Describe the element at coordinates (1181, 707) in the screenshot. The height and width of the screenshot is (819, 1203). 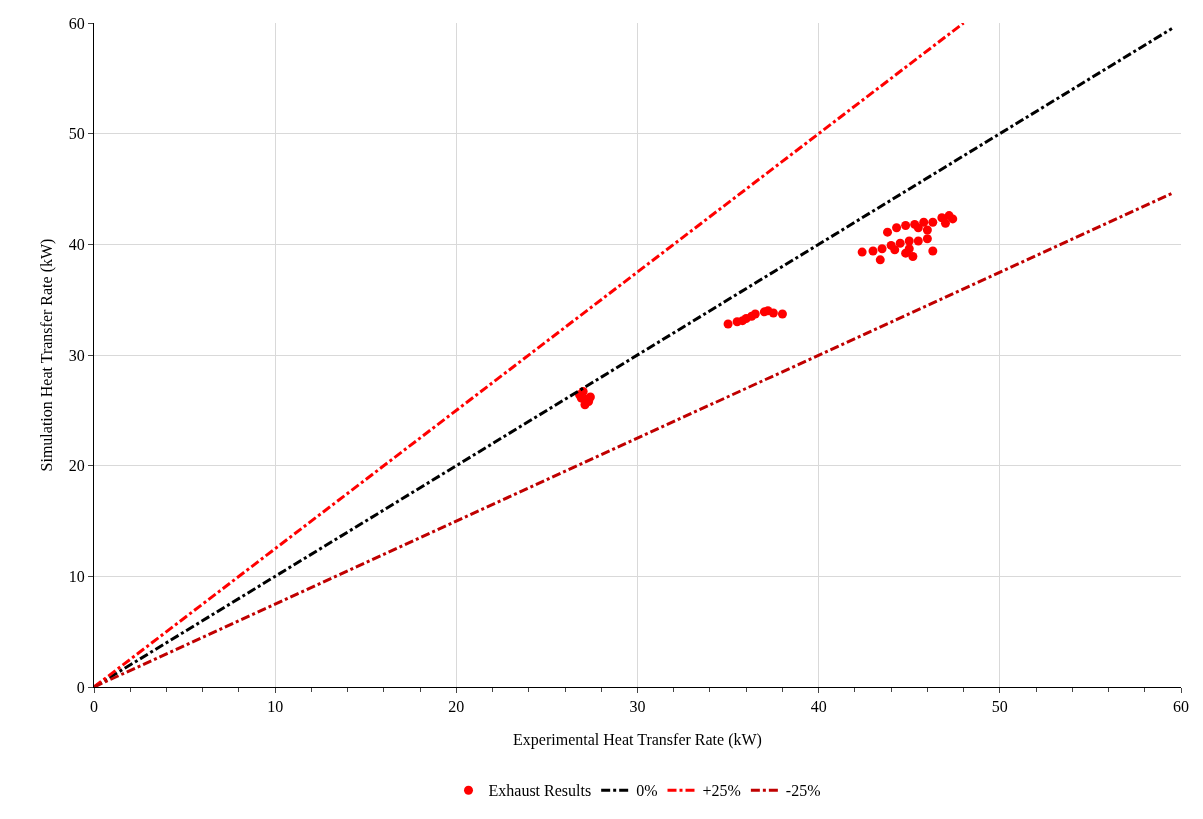
I see `x-tick-label: 60` at that location.